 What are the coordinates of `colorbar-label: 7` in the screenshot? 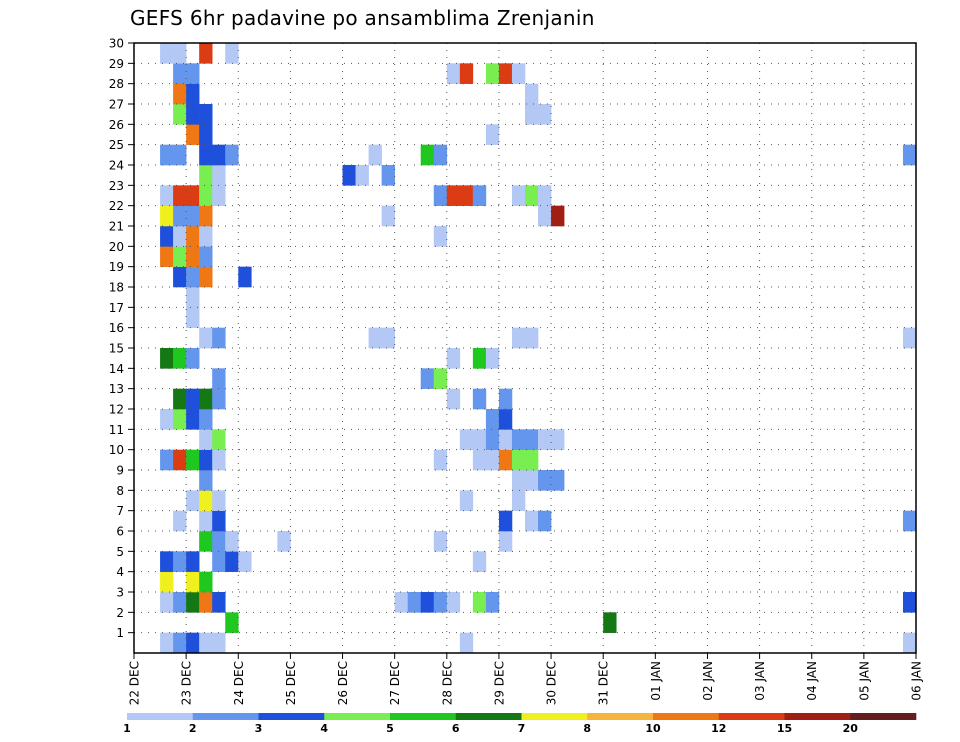 It's located at (522, 728).